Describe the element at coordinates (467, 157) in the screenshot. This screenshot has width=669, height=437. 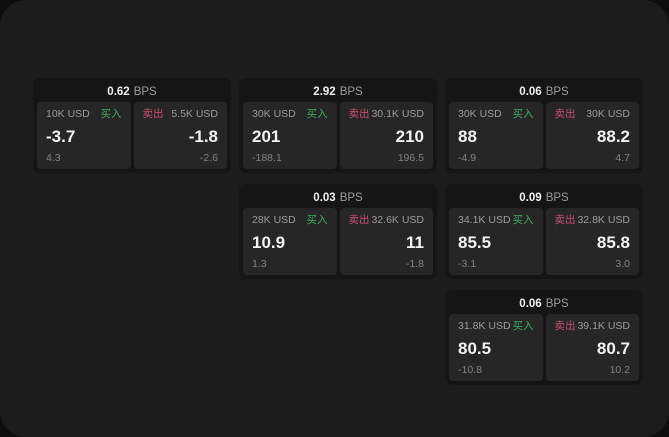
I see `buy-change: -4.9` at that location.